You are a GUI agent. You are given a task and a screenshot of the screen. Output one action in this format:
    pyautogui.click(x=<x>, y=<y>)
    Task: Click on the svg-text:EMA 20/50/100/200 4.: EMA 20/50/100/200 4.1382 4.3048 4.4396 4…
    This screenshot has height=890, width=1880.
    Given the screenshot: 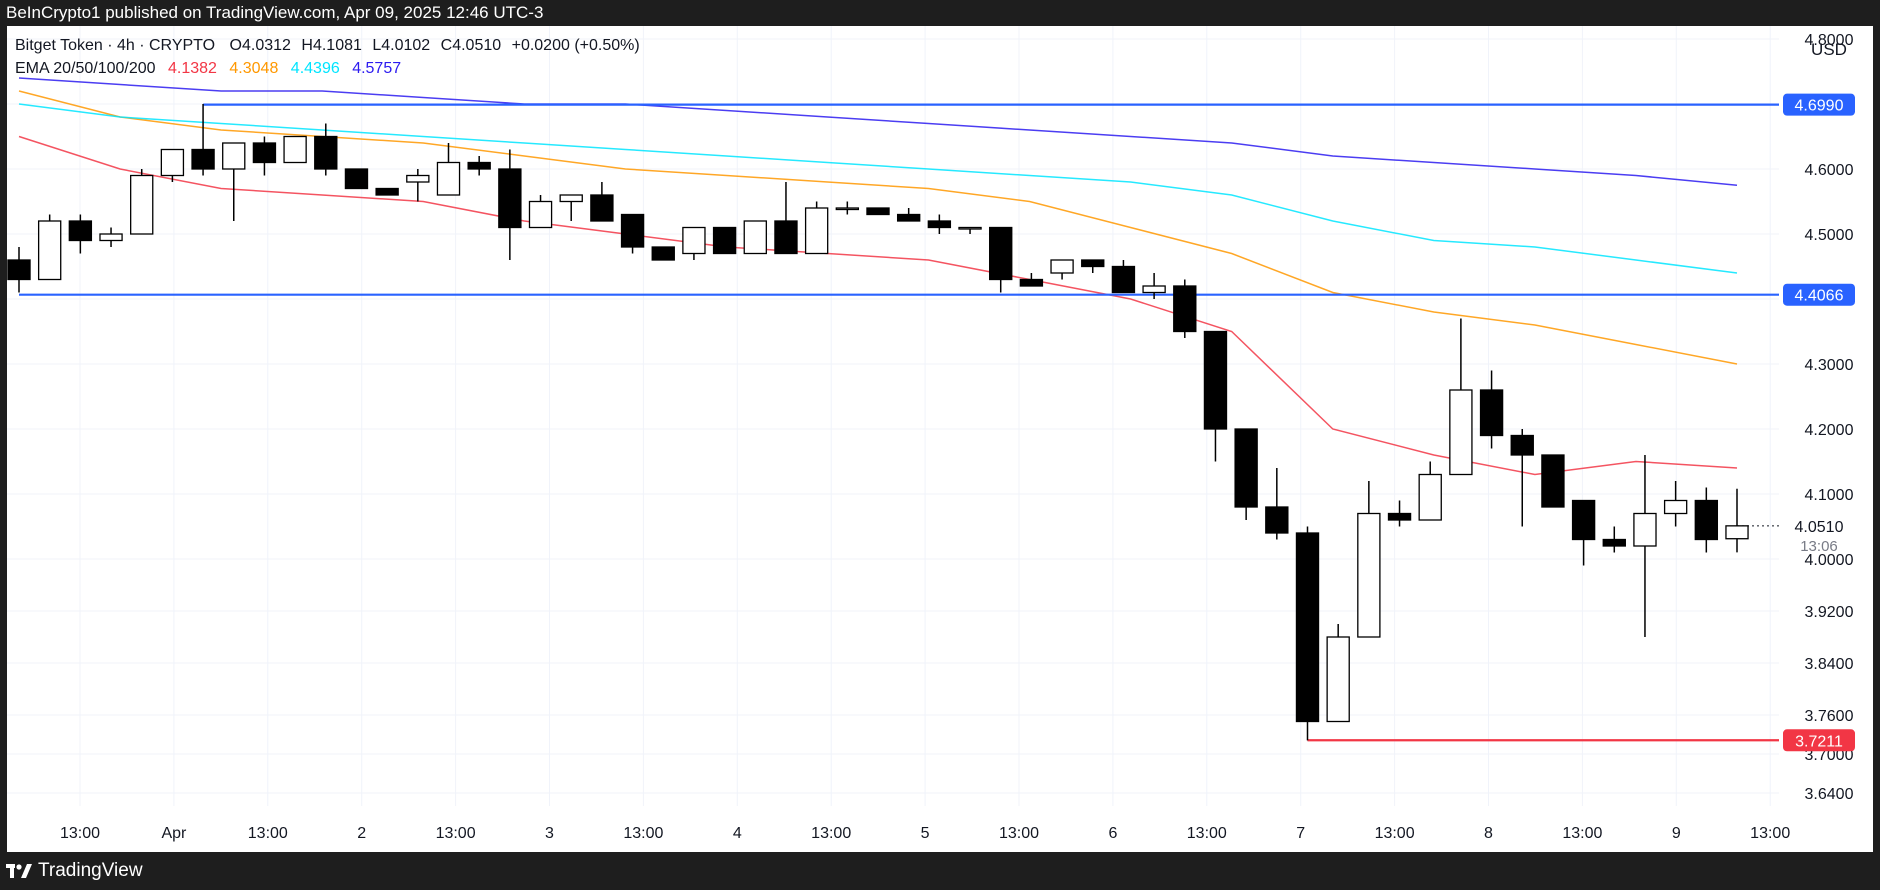 What is the action you would take?
    pyautogui.click(x=208, y=68)
    